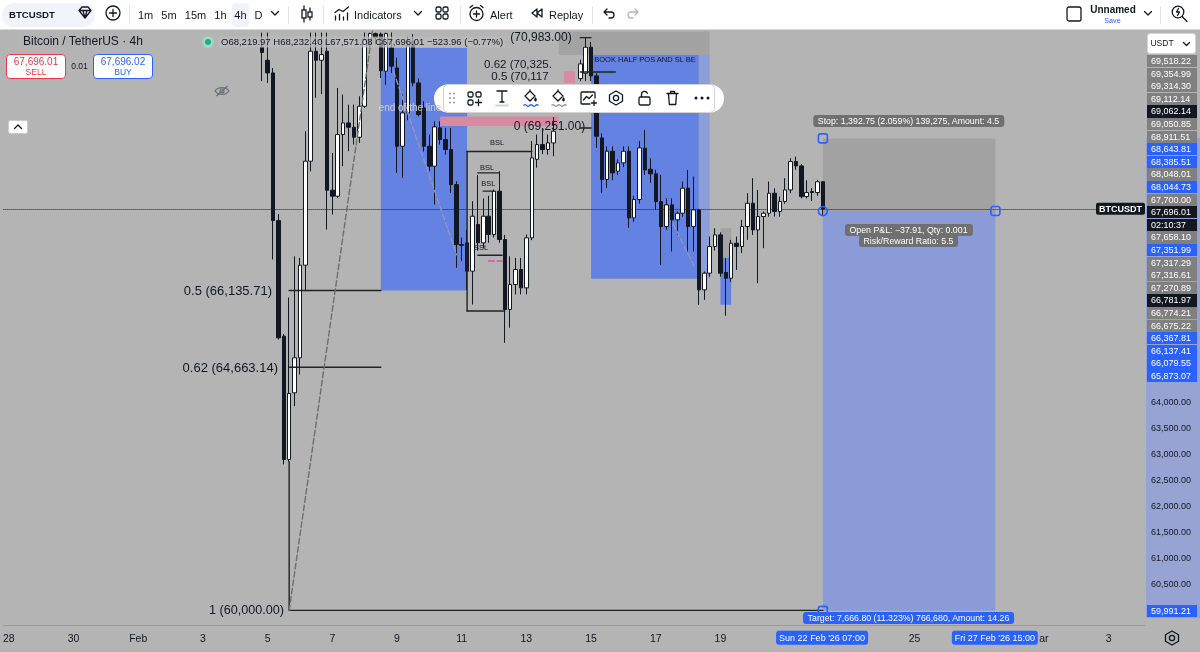 The image size is (1200, 652). What do you see at coordinates (1172, 174) in the screenshot?
I see `text: 68,048.01` at bounding box center [1172, 174].